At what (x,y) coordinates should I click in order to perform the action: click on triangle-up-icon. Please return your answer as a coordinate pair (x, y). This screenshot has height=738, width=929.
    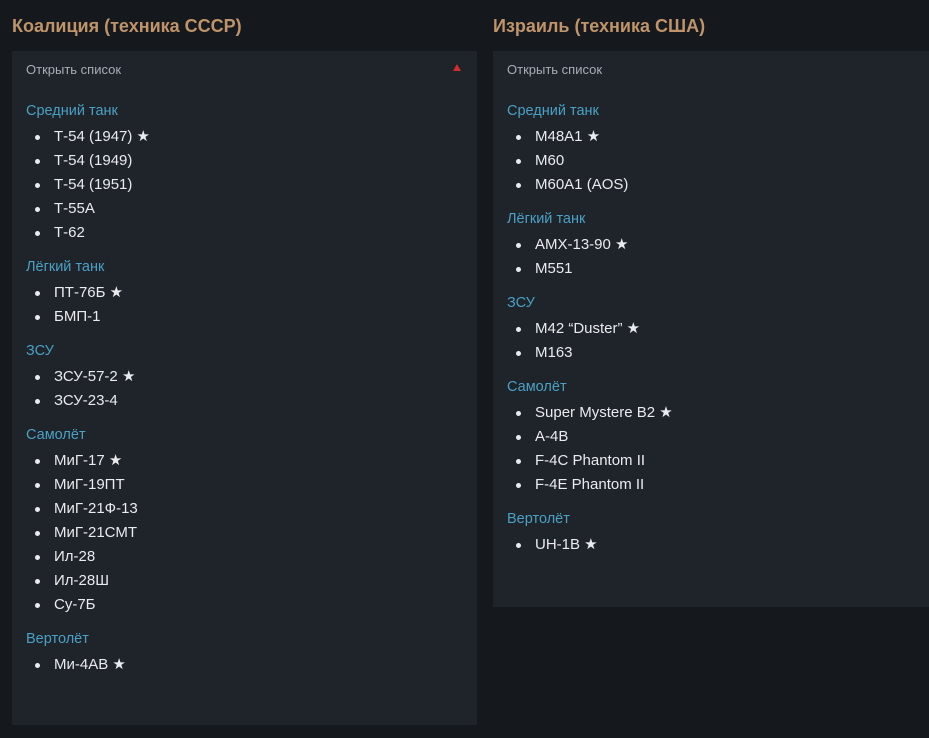
    Looking at the image, I should click on (457, 67).